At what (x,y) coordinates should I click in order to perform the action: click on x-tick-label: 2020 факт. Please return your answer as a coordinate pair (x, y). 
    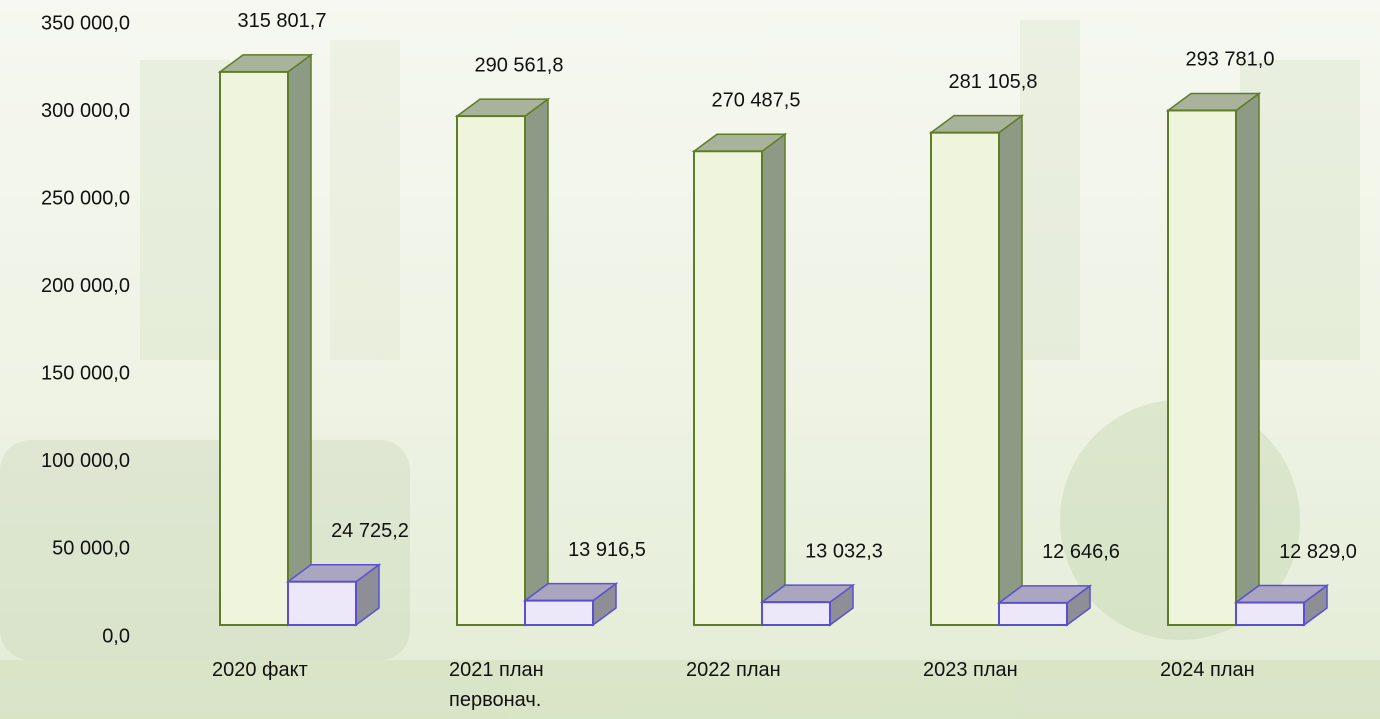
    Looking at the image, I should click on (260, 670).